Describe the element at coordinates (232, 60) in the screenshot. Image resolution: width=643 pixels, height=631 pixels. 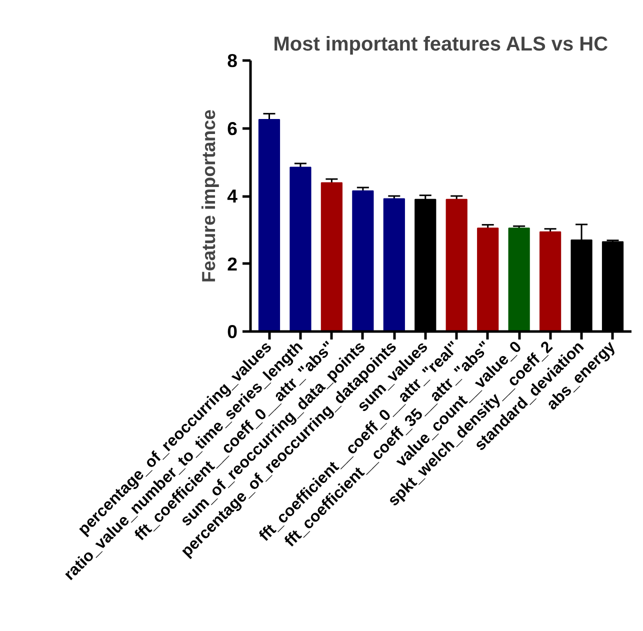
I see `y-tick-label: 8` at that location.